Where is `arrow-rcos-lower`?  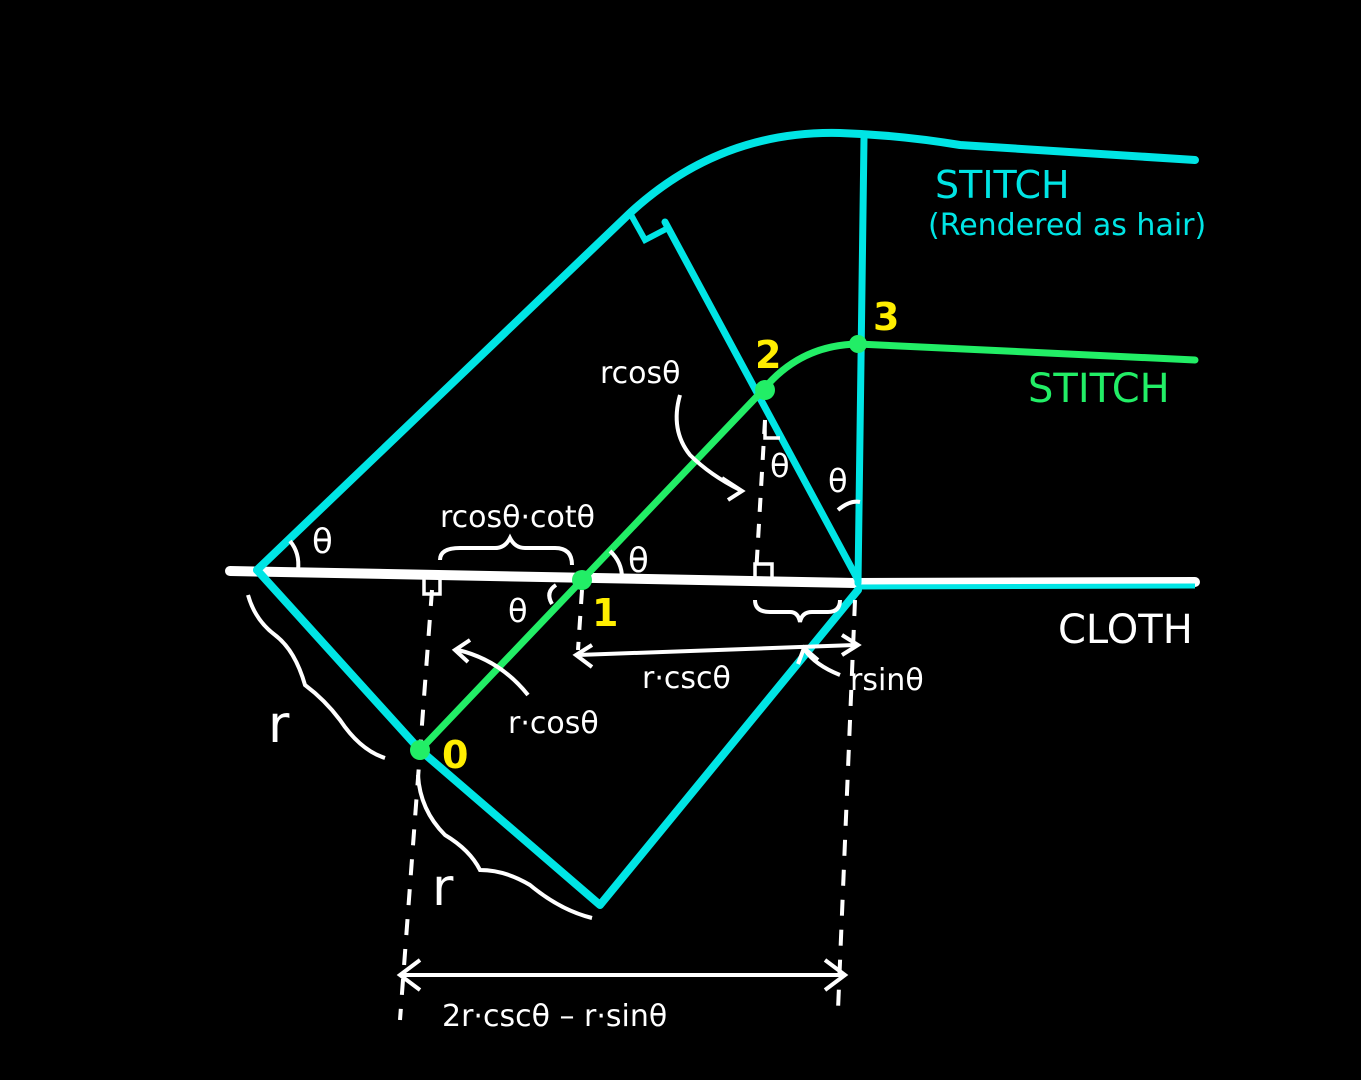
arrow-rcos-lower is located at coordinates (493, 672).